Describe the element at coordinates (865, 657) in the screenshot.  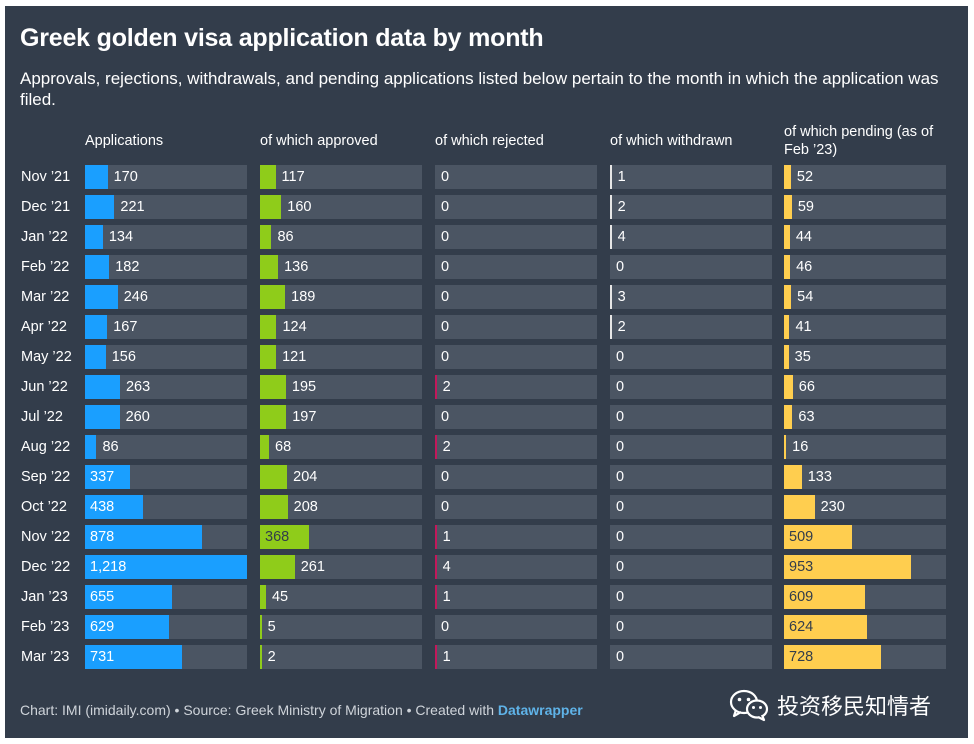
I see `bar-track-pending: 728` at that location.